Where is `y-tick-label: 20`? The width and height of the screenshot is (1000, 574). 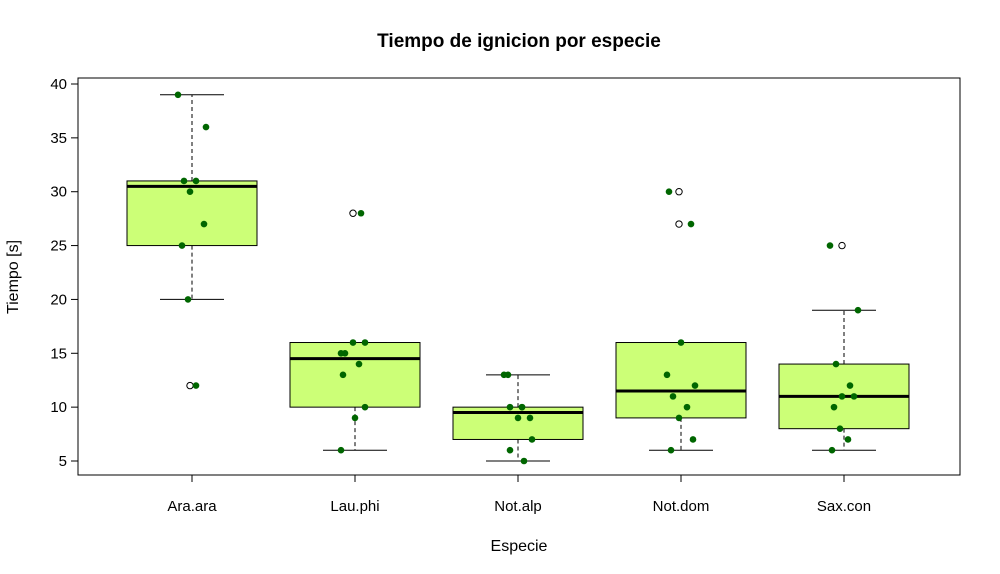
y-tick-label: 20 is located at coordinates (58, 299).